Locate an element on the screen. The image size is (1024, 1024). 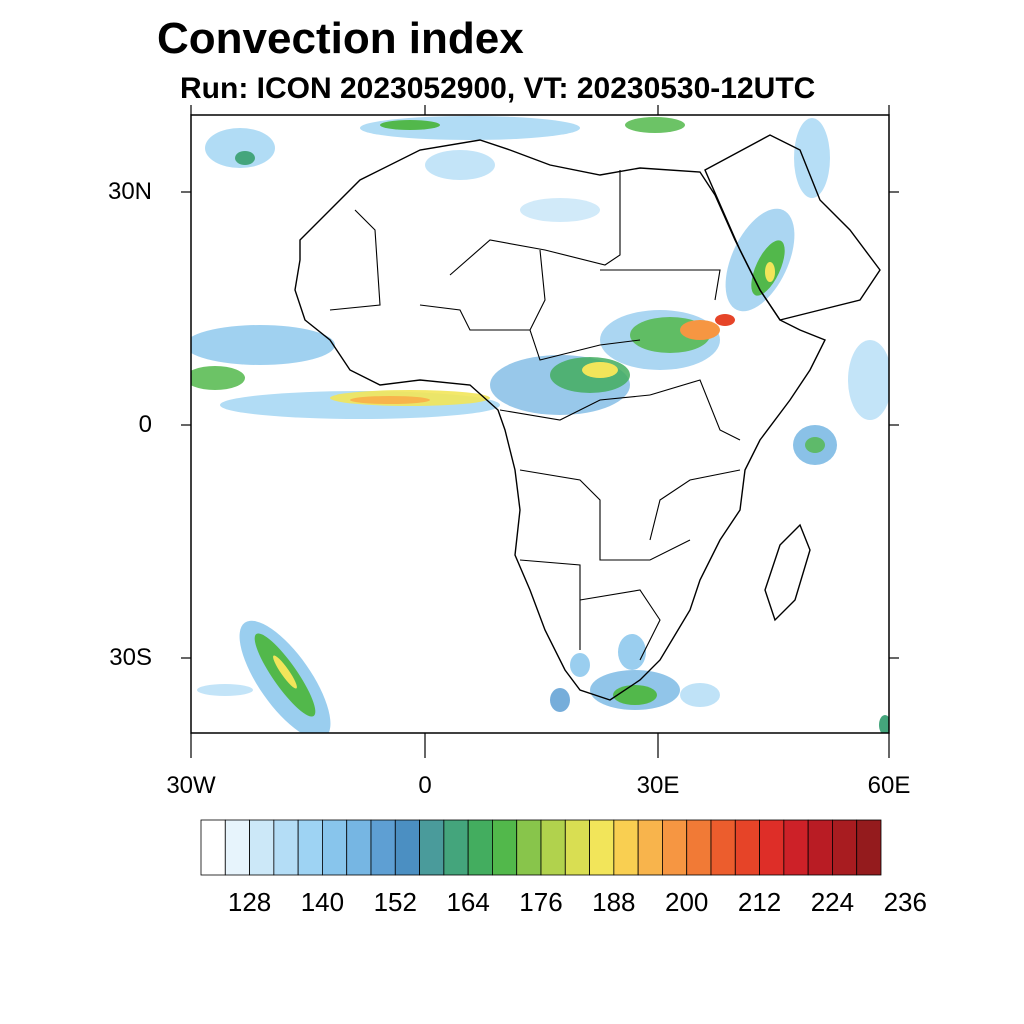
colorbar-label: 128 is located at coordinates (249, 902).